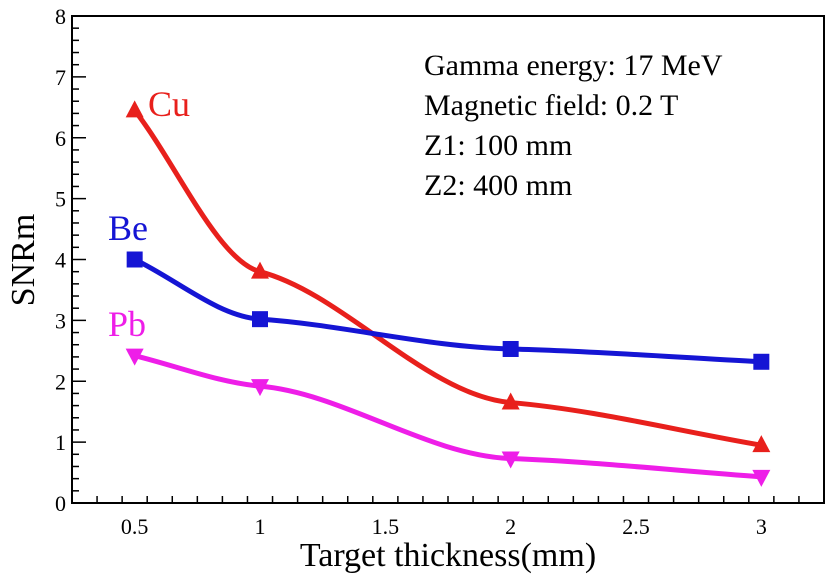  I want to click on y-axis-ticks, so click(79, 259).